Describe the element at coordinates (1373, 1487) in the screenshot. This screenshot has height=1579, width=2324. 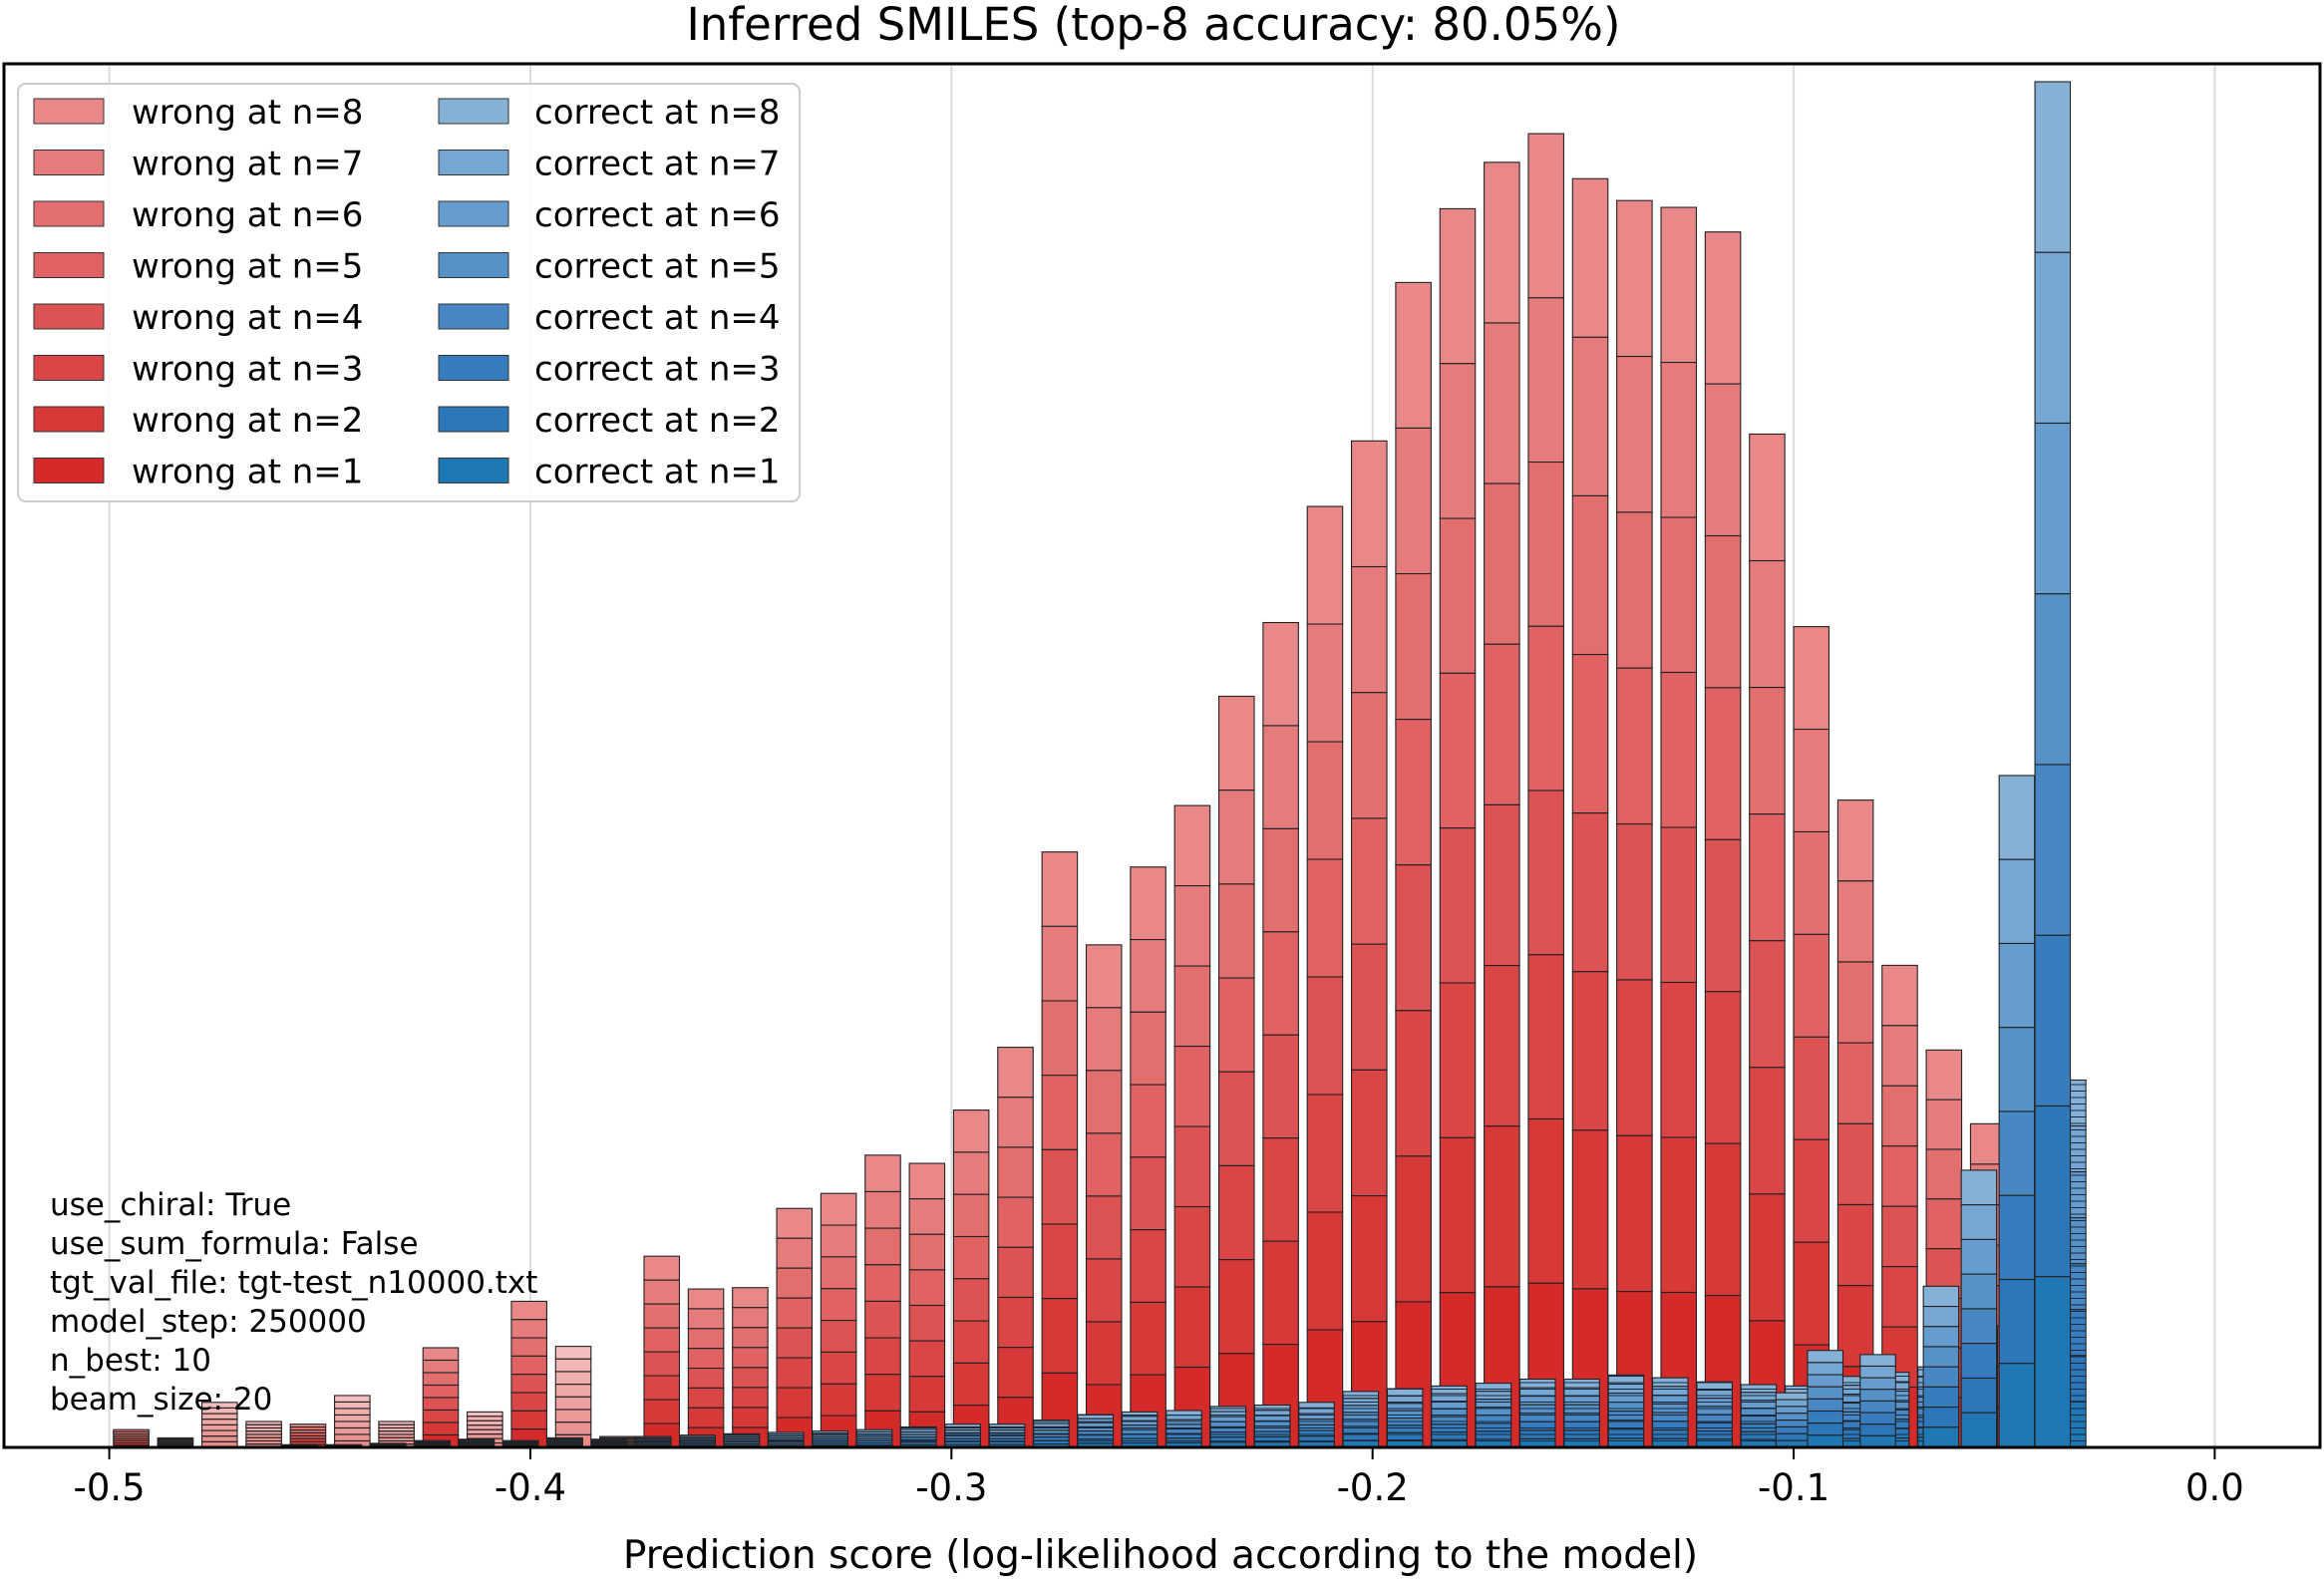
I see `x-tick-label: -0.2` at that location.